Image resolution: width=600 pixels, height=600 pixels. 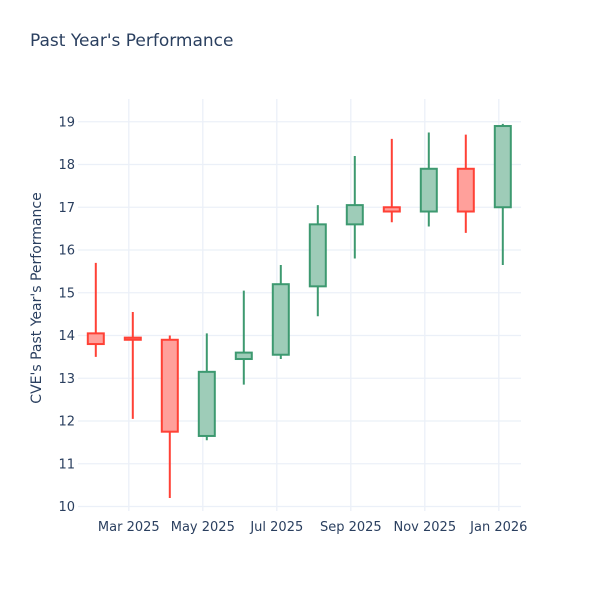 What do you see at coordinates (66, 293) in the screenshot?
I see `y-tick-label: 15` at bounding box center [66, 293].